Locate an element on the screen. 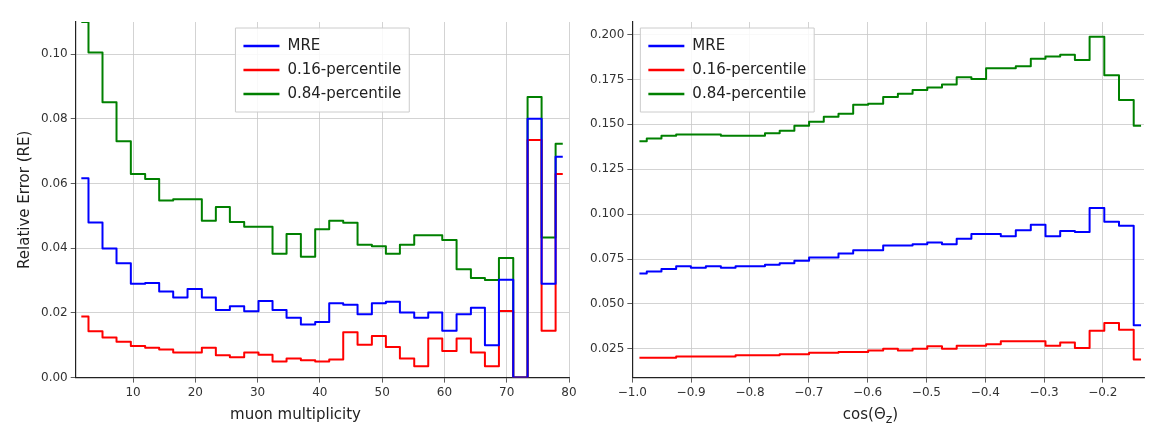 Image resolution: width=1166 pixels, height=441 pixels. y-tick-label: 0.00 is located at coordinates (54, 376).